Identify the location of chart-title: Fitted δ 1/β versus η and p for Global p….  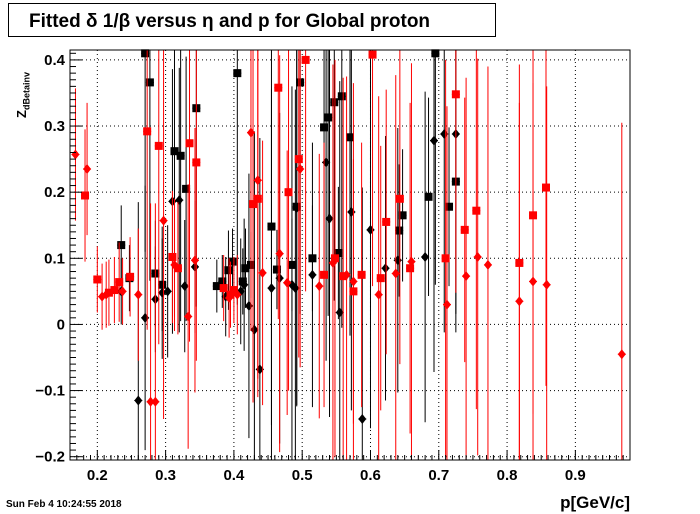
(230, 21).